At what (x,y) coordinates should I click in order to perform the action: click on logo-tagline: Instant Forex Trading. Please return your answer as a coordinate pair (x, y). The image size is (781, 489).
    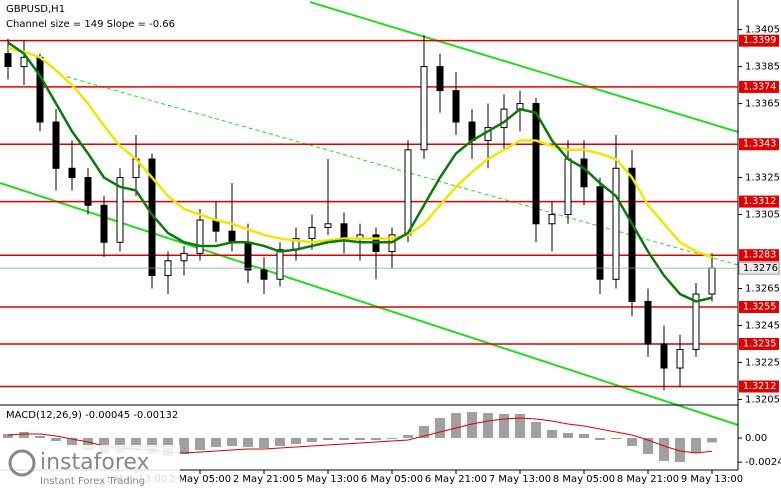
    Looking at the image, I should click on (92, 481).